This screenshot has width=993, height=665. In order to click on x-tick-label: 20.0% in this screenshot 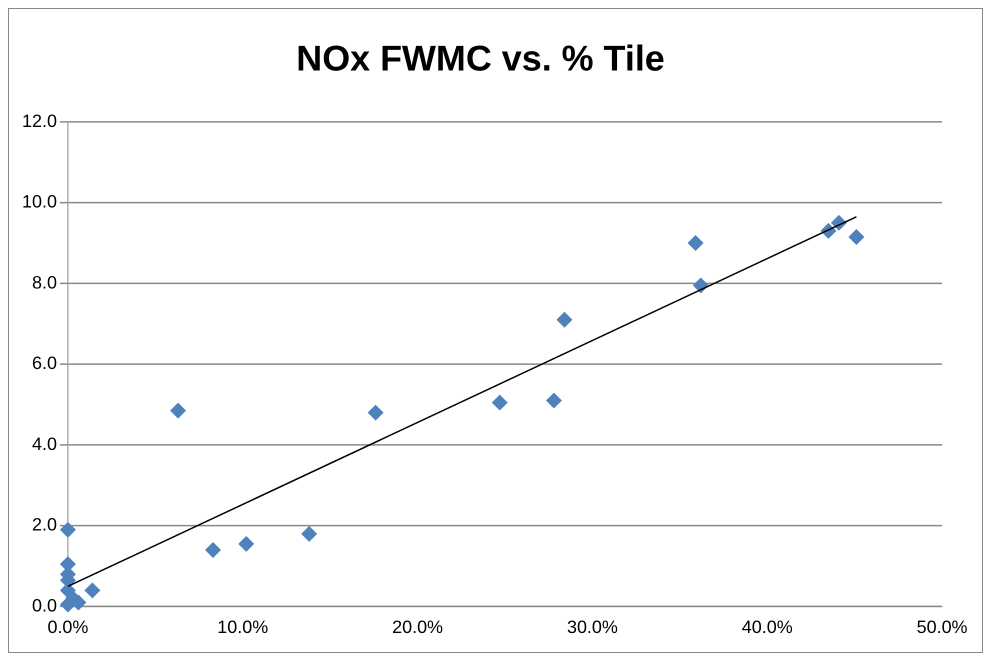, I will do `click(418, 627)`.